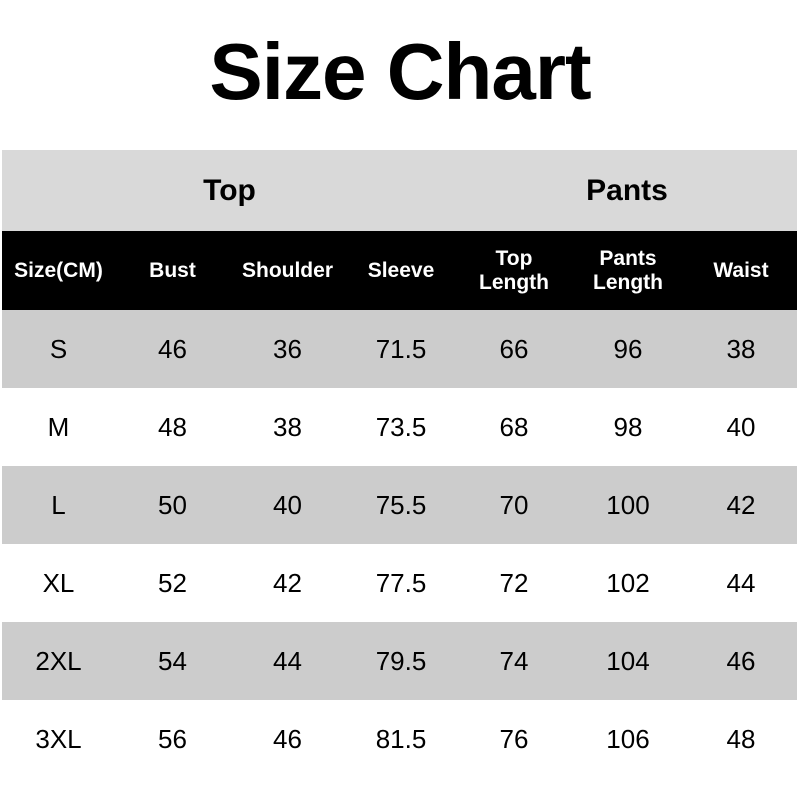  What do you see at coordinates (741, 582) in the screenshot?
I see `cell-waist: 44` at bounding box center [741, 582].